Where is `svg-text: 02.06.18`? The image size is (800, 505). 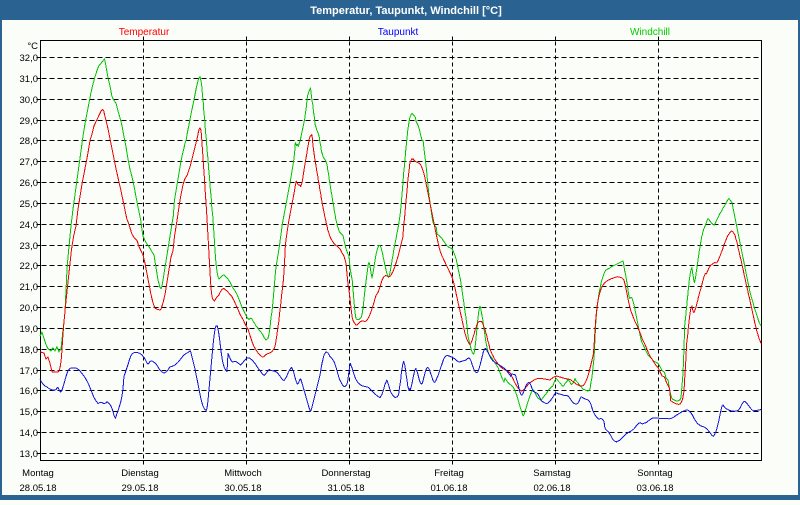
svg-text: 02.06.18 is located at coordinates (552, 488).